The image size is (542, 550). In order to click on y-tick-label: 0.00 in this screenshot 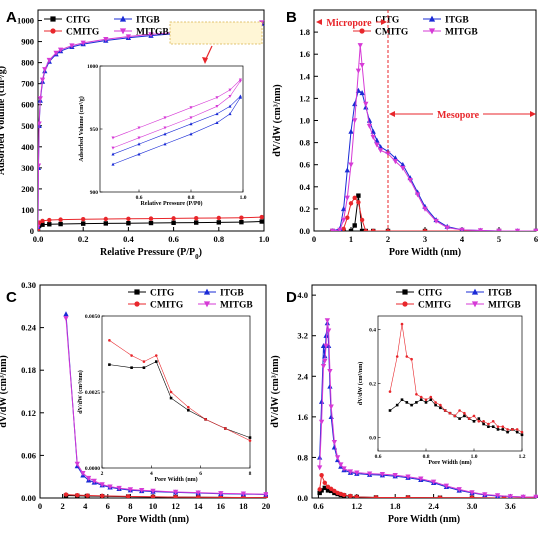, I will do `click(28, 498)`.